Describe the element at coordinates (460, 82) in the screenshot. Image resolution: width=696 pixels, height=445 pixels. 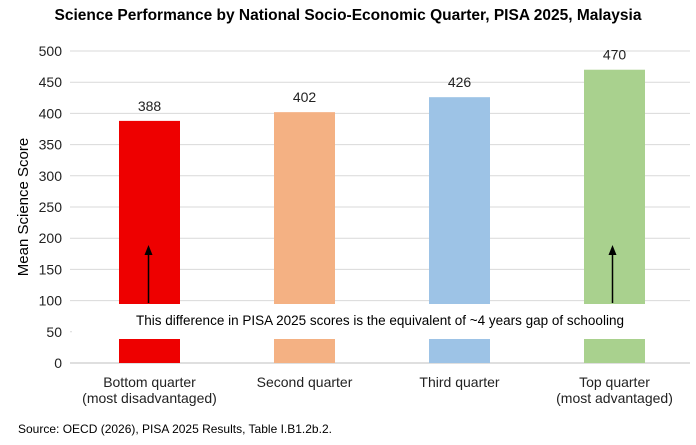
I see `data-label: 426` at that location.